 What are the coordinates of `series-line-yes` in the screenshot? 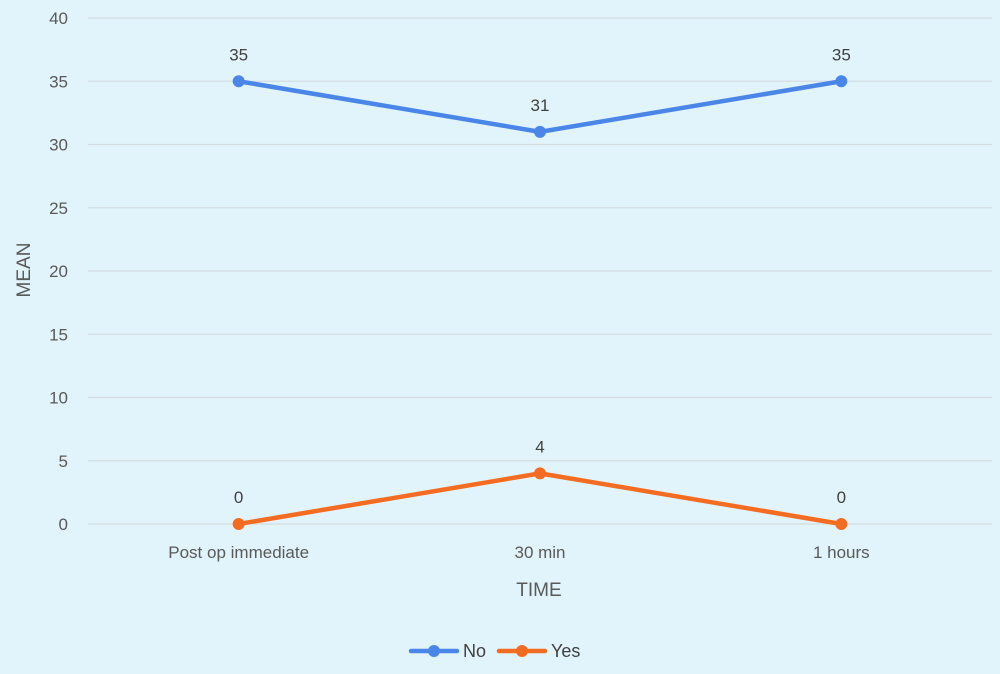 It's located at (540, 499).